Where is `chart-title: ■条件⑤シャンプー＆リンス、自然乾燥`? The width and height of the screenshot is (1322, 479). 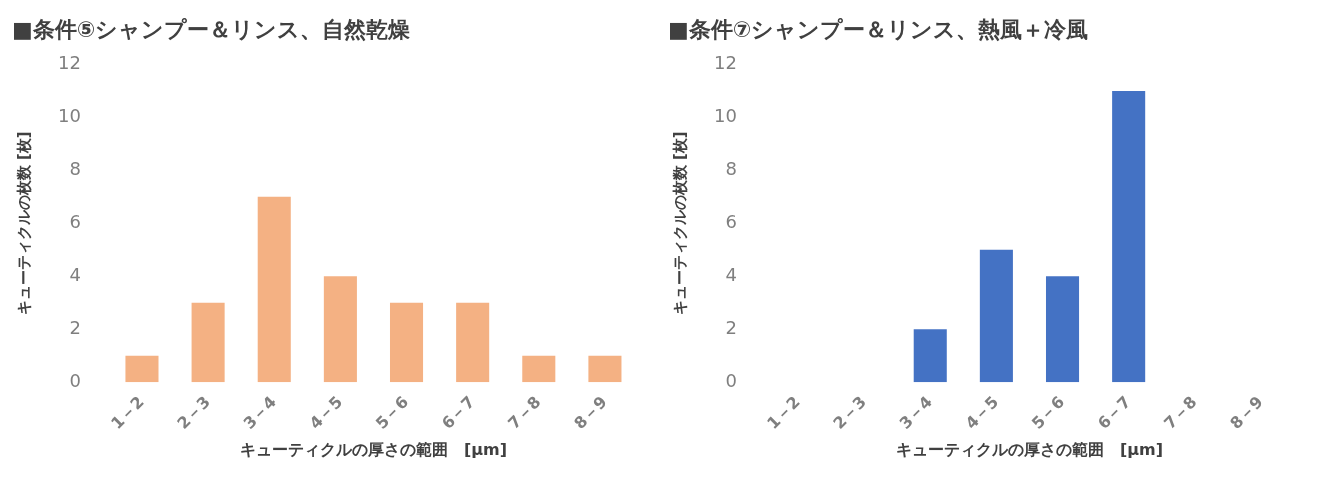 chart-title: ■条件⑤シャンプー＆リンス、自然乾燥 is located at coordinates (211, 29).